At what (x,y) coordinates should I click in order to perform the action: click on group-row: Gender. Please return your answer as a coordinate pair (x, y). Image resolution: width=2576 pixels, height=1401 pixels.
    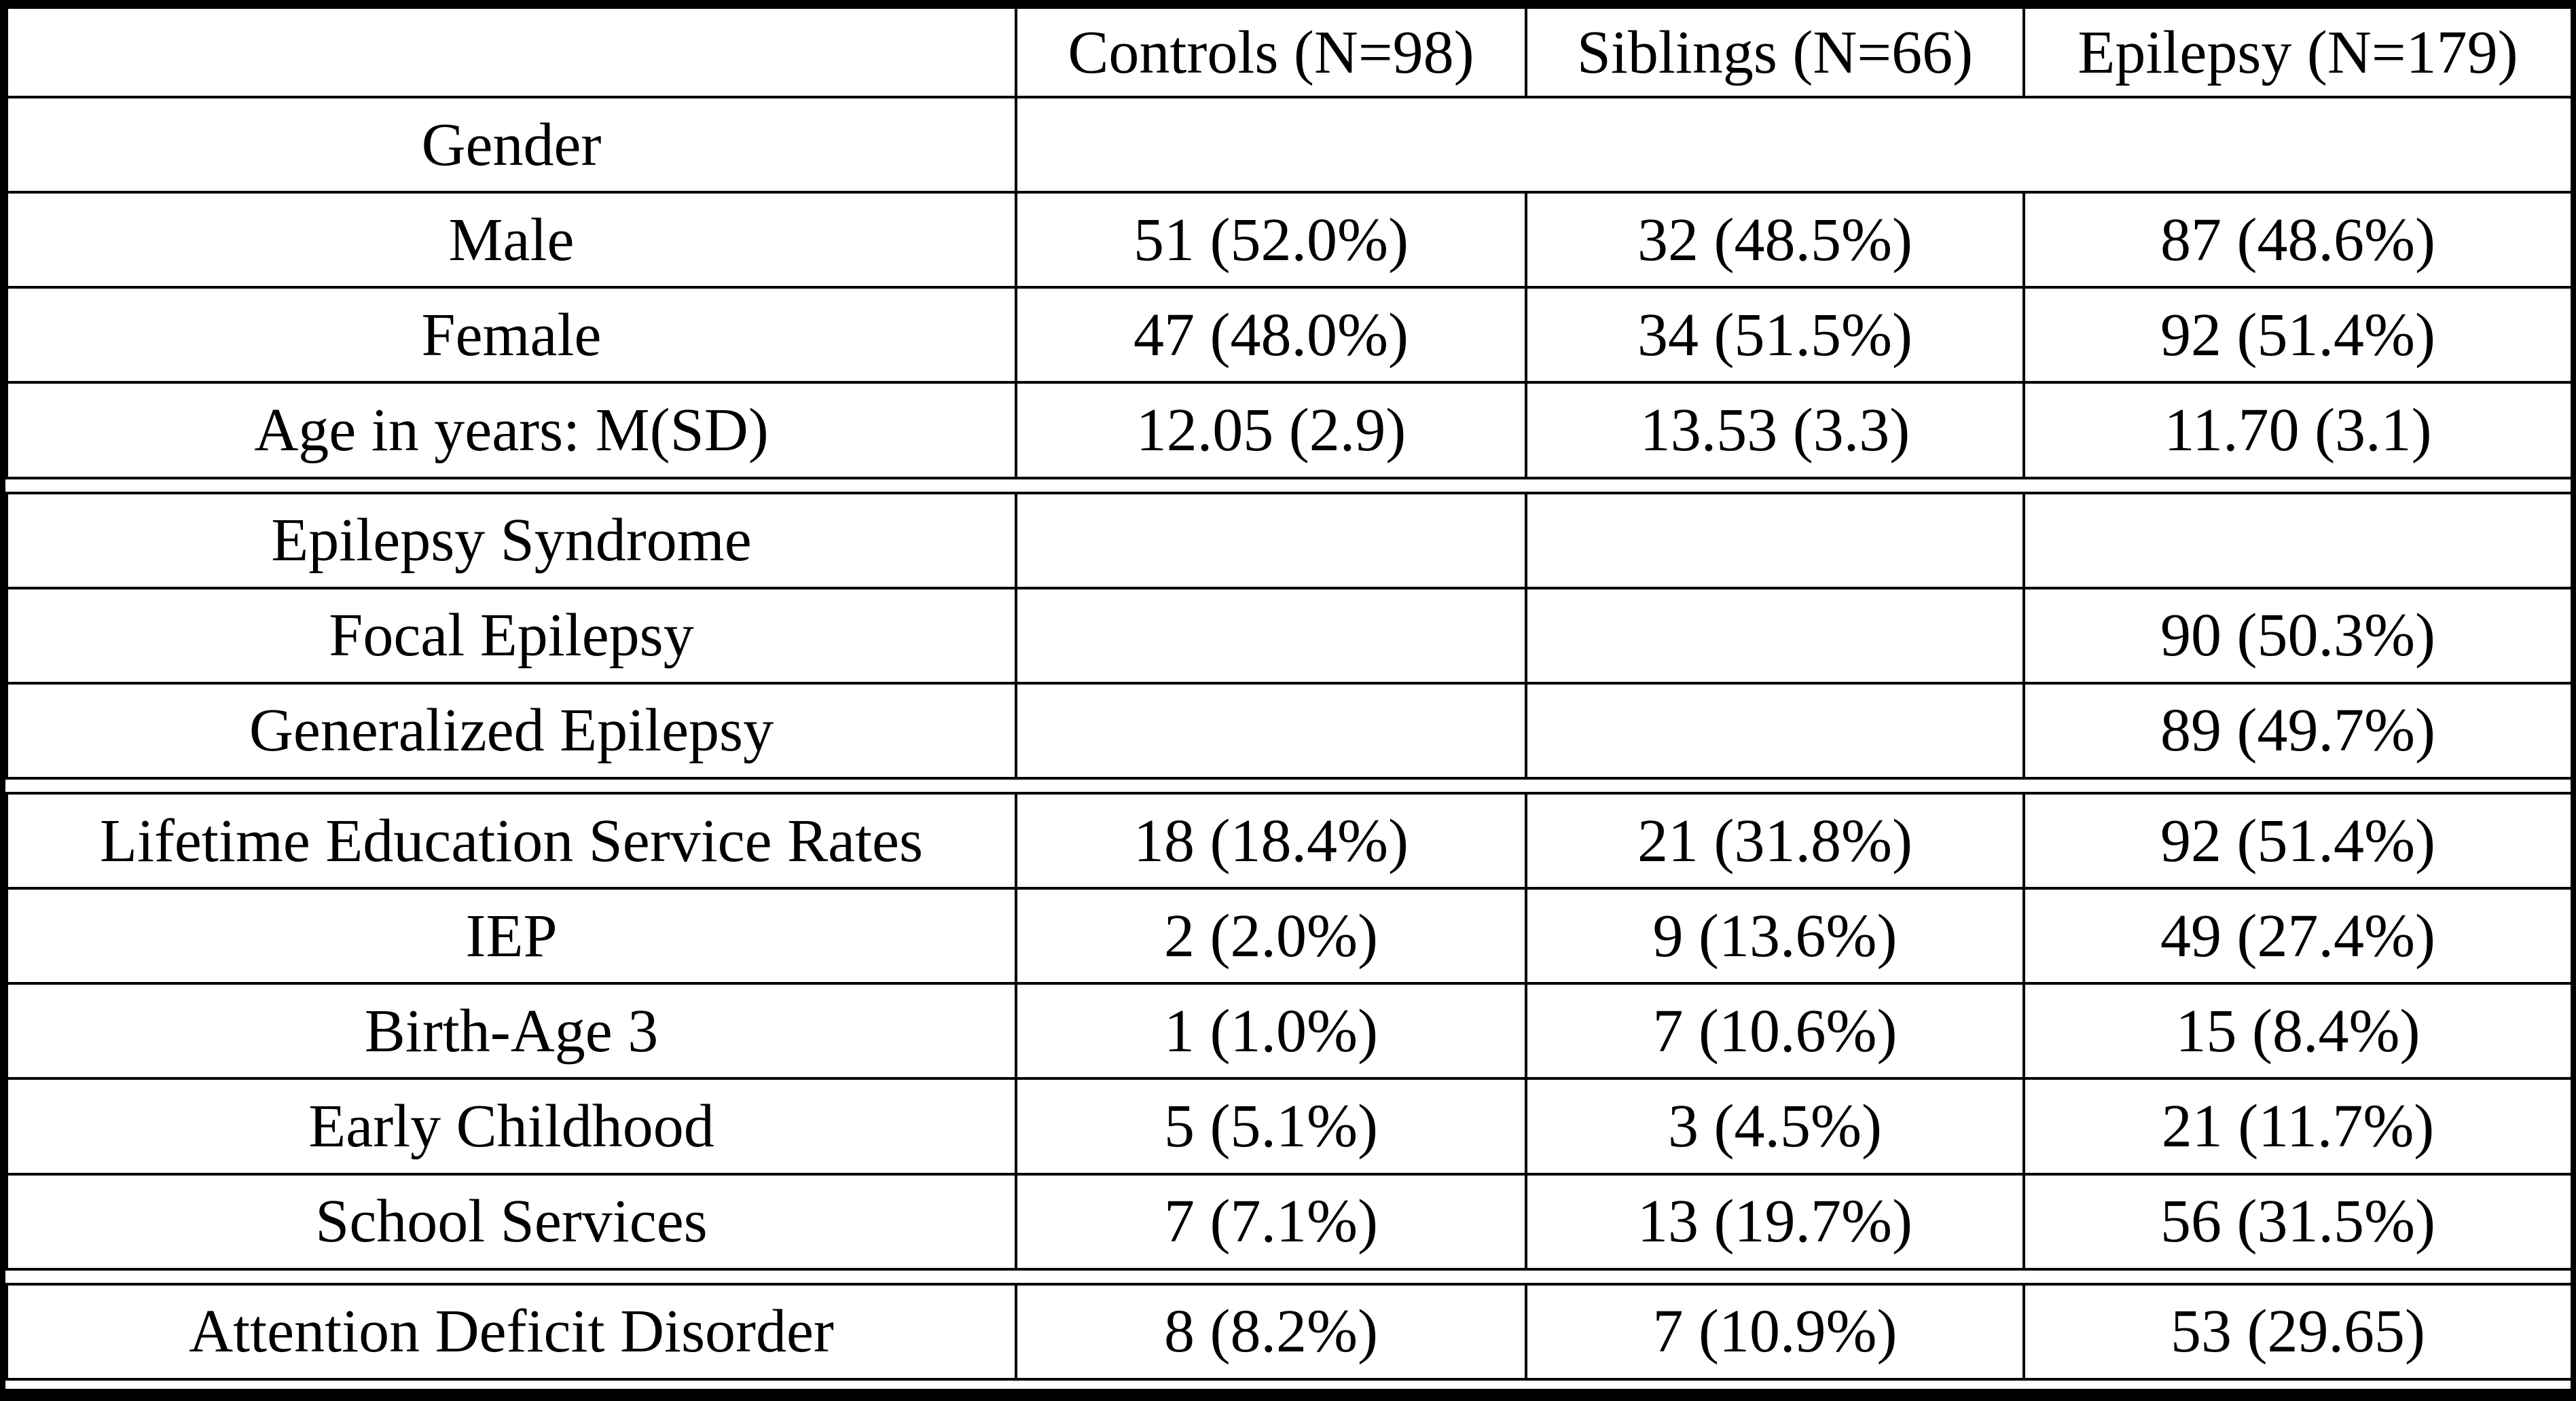
    Looking at the image, I should click on (1289, 145).